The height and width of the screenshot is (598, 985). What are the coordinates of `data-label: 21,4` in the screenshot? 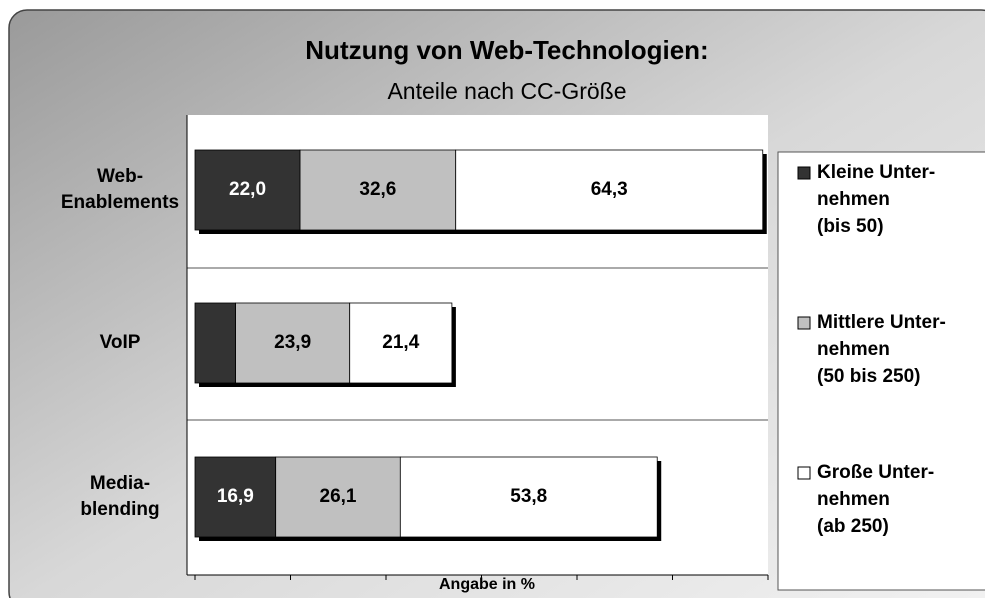 It's located at (400, 342).